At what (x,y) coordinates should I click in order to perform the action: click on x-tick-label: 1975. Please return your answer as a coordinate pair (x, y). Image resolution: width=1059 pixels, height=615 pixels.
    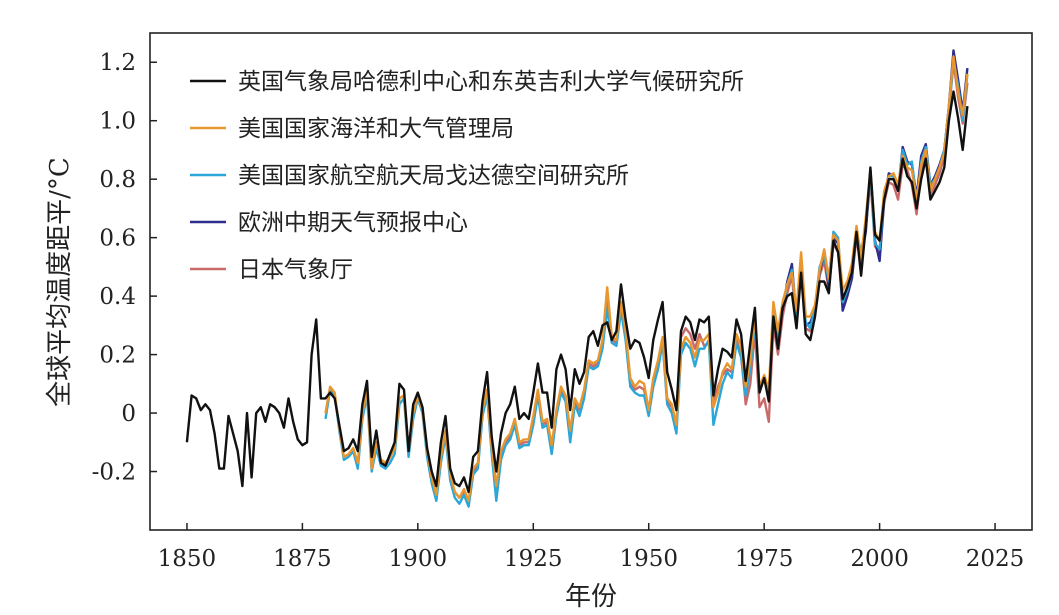
    Looking at the image, I should click on (764, 559).